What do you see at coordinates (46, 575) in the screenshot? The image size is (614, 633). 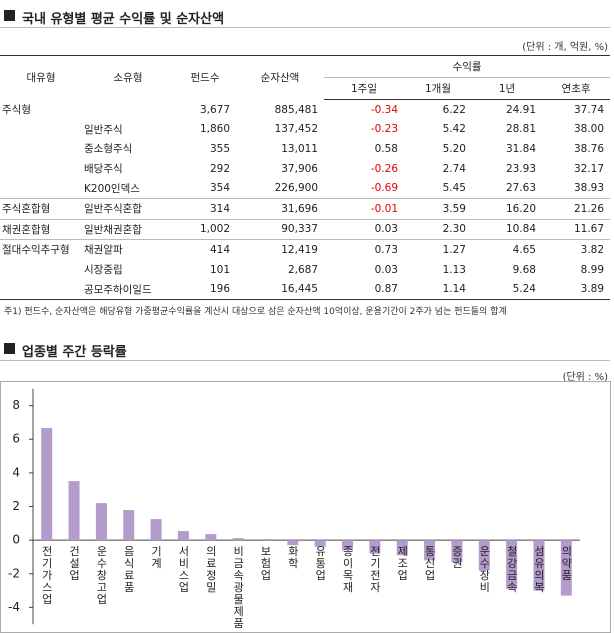 I see `x-tick-label: 전기가스업` at bounding box center [46, 575].